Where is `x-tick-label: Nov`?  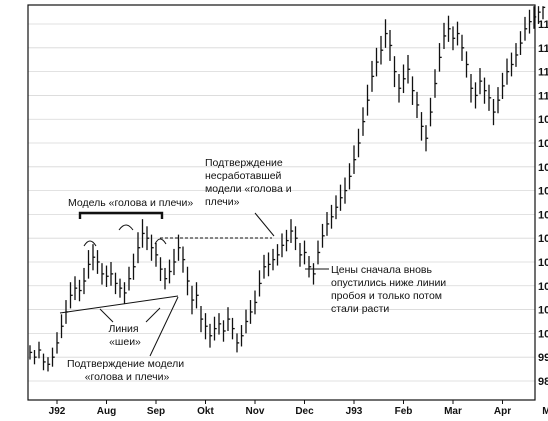 x-tick-label: Nov is located at coordinates (255, 411).